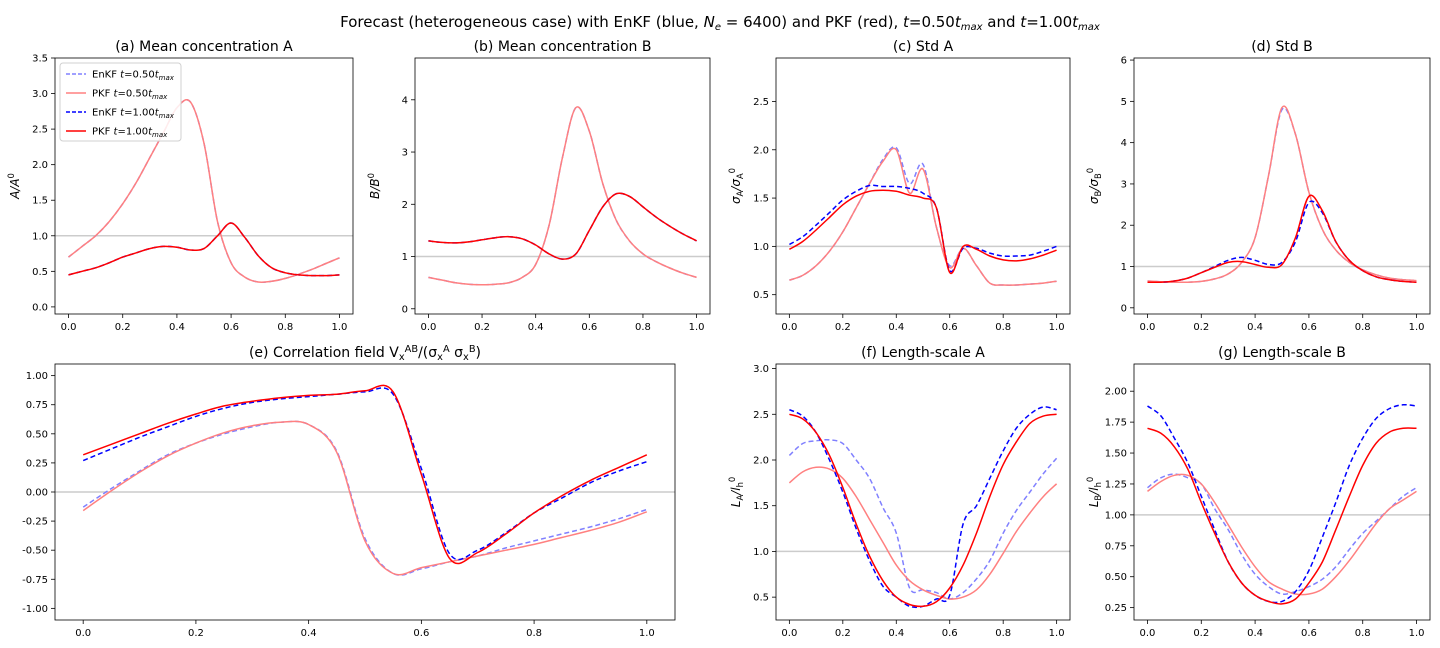 The height and width of the screenshot is (648, 1440). Describe the element at coordinates (1116, 546) in the screenshot. I see `ytick-label-g-2: 0.75` at that location.